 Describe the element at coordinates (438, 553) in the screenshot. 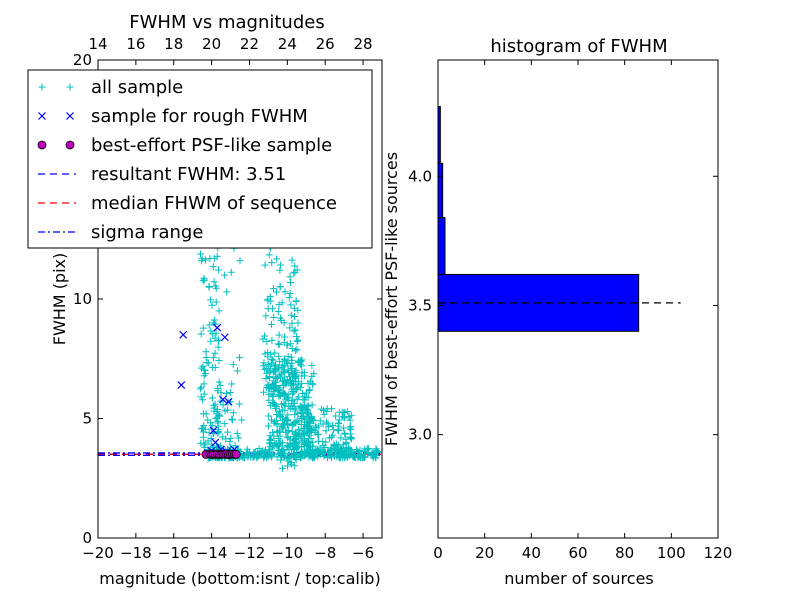

I see `x-tick-label: 0` at that location.